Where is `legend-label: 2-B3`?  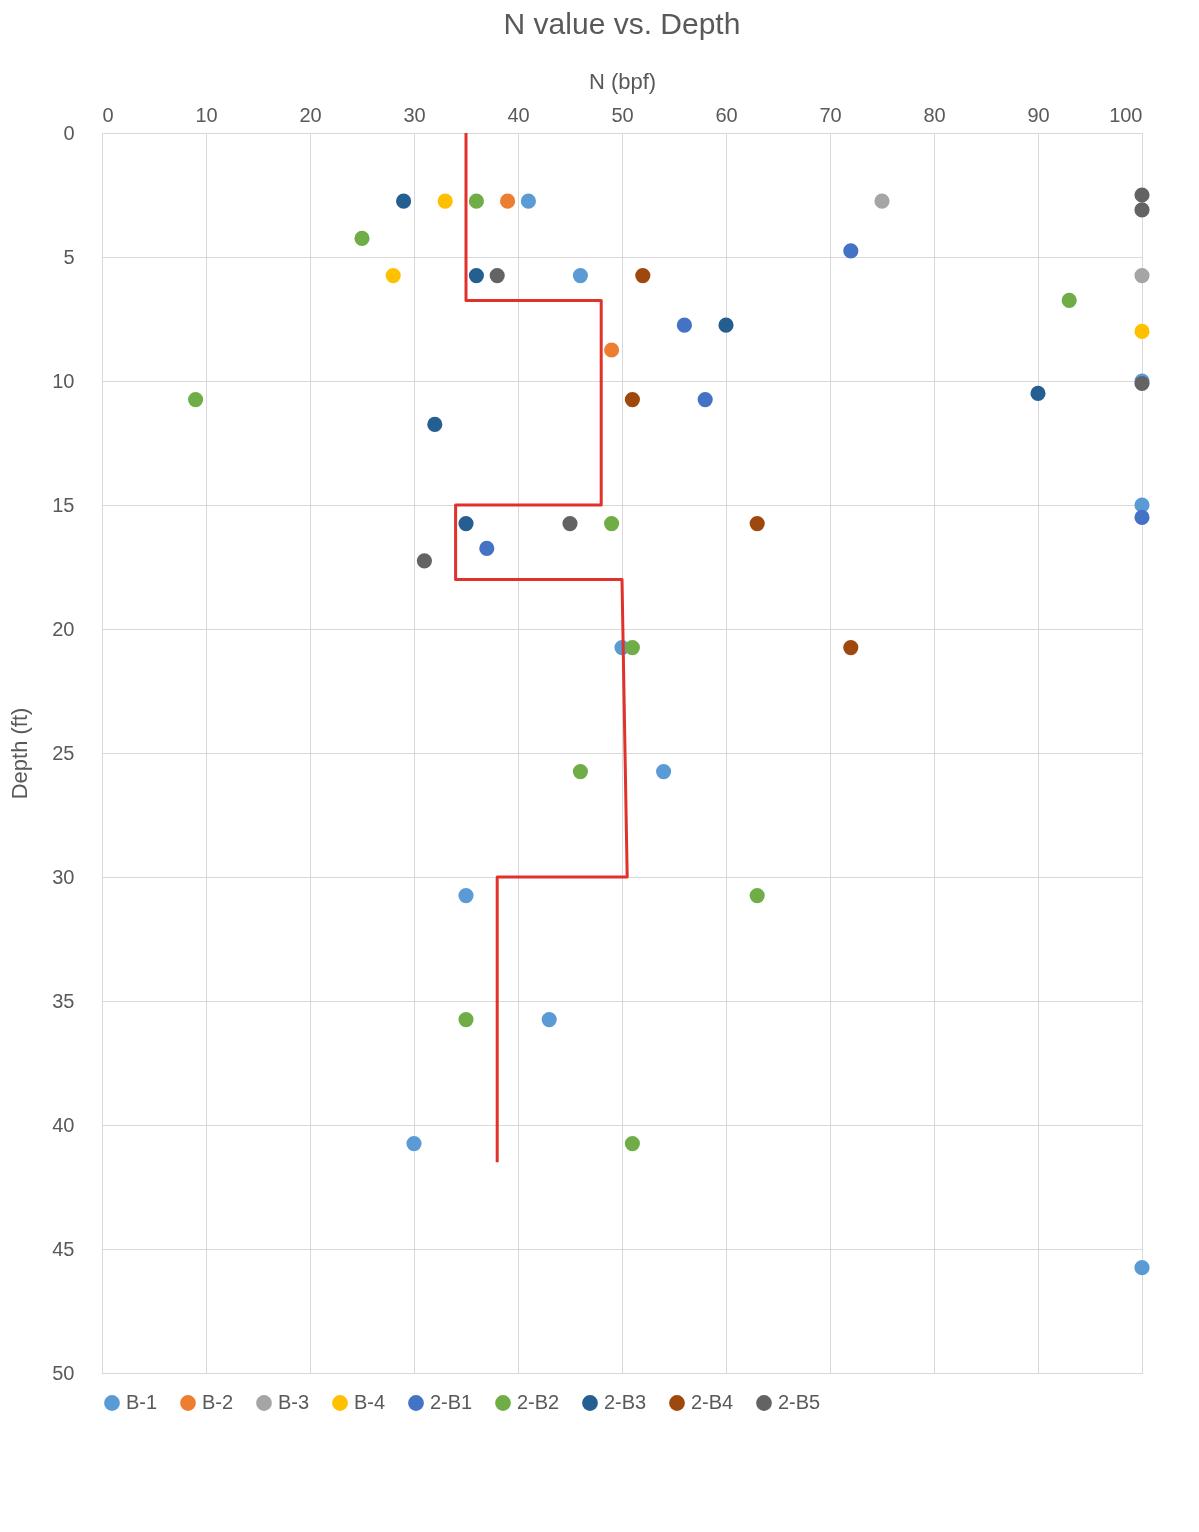
legend-label: 2-B3 is located at coordinates (625, 1402).